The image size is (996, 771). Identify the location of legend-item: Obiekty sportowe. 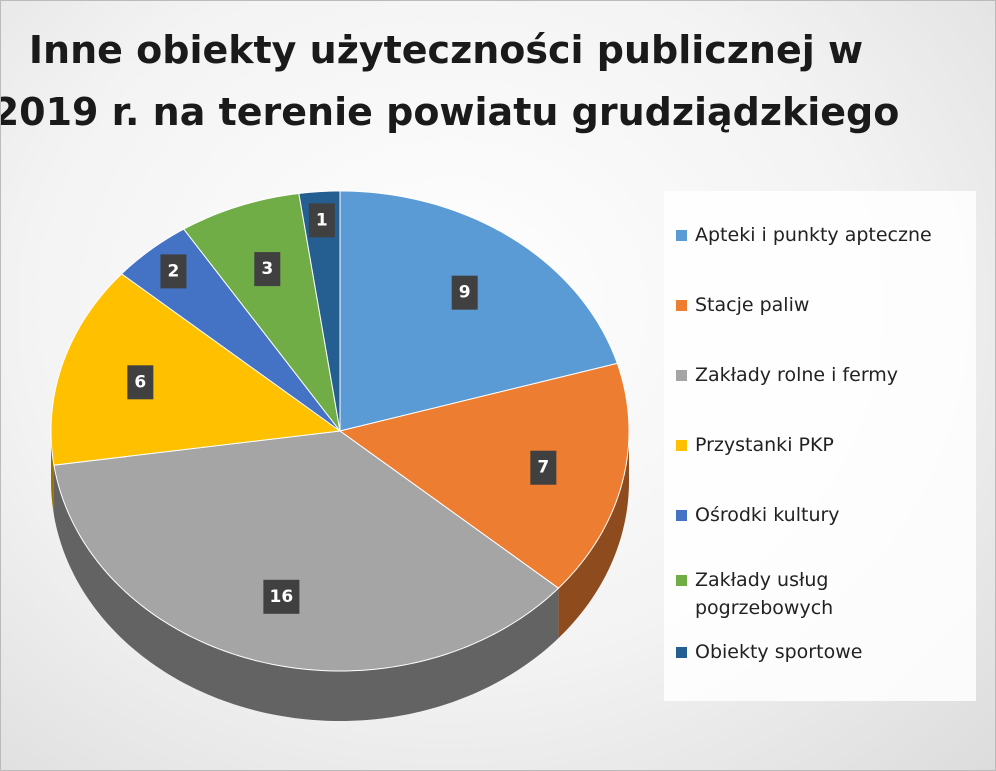
(821, 652).